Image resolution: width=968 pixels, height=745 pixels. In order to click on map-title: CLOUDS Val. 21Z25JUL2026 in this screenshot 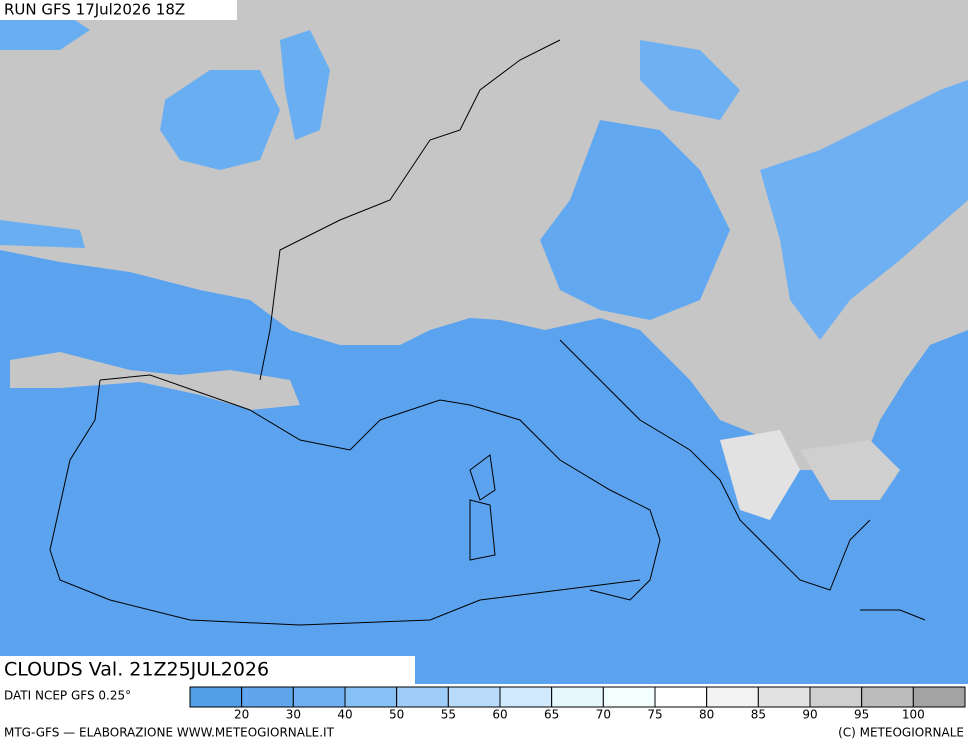, I will do `click(136, 670)`.